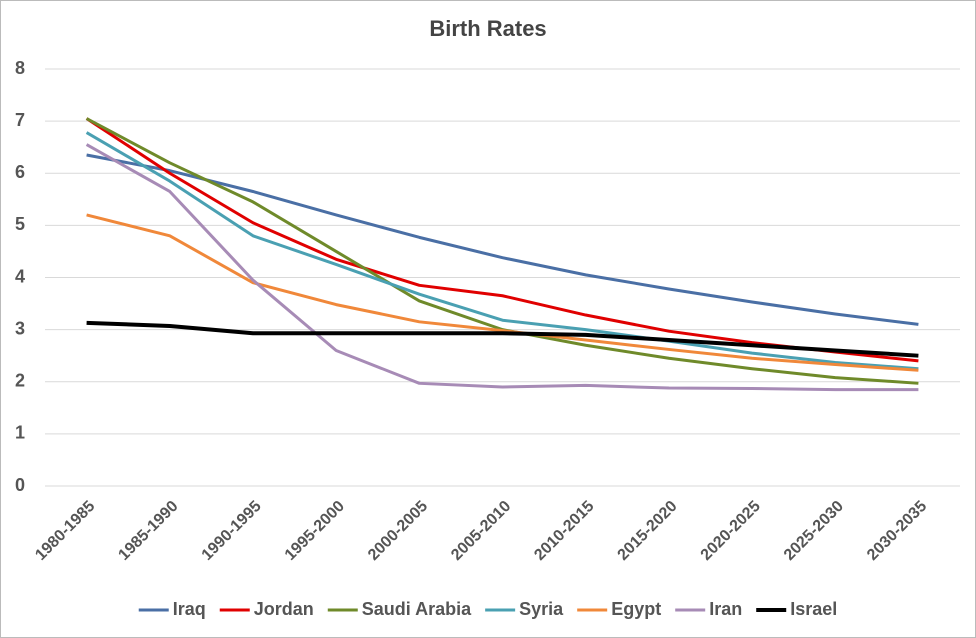 Image resolution: width=976 pixels, height=638 pixels. Describe the element at coordinates (813, 609) in the screenshot. I see `legend-label: Israel` at that location.